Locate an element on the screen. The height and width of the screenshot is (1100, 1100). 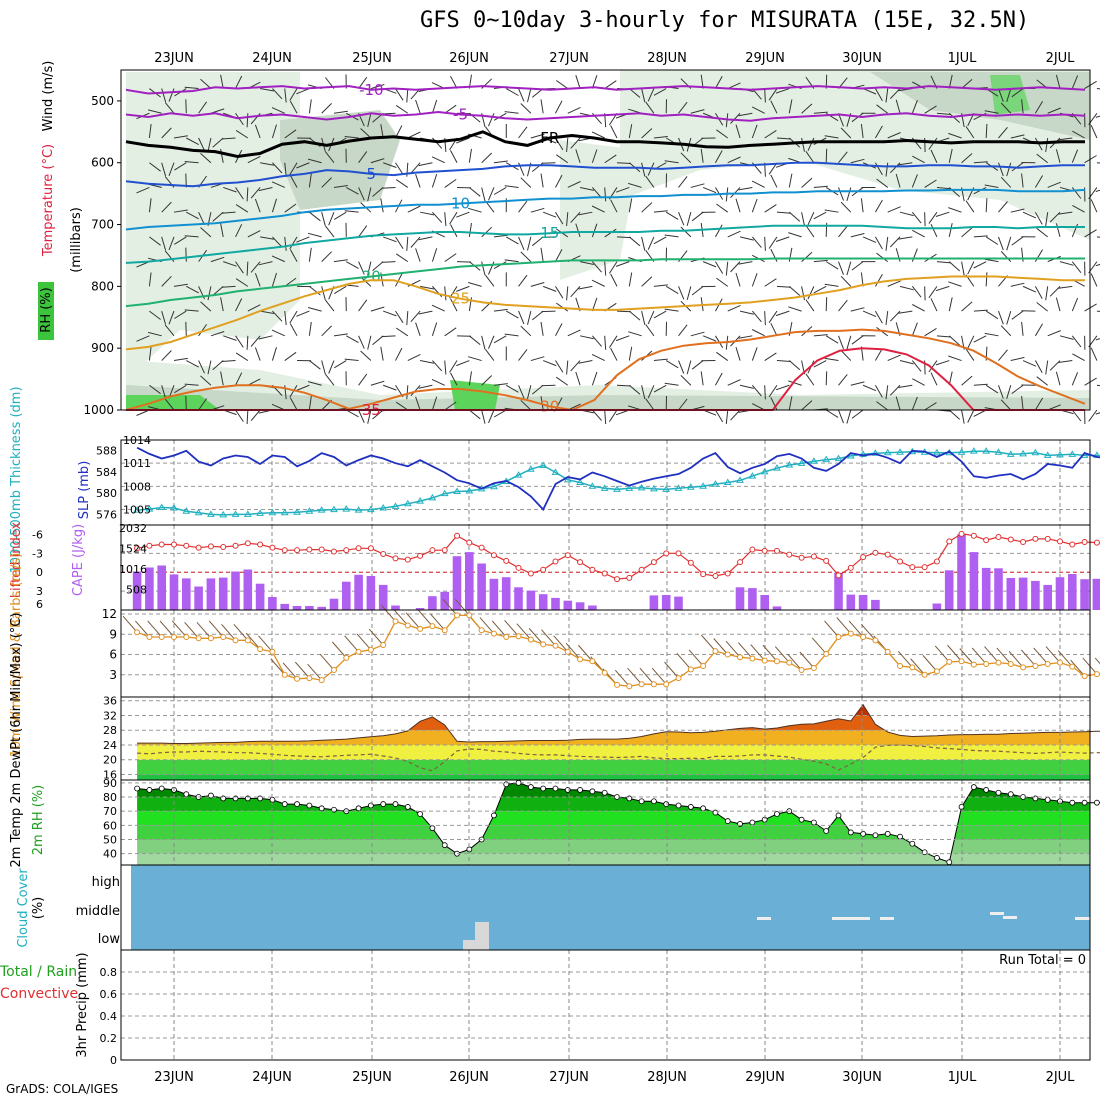
cloud-background is located at coordinates (610, 907).